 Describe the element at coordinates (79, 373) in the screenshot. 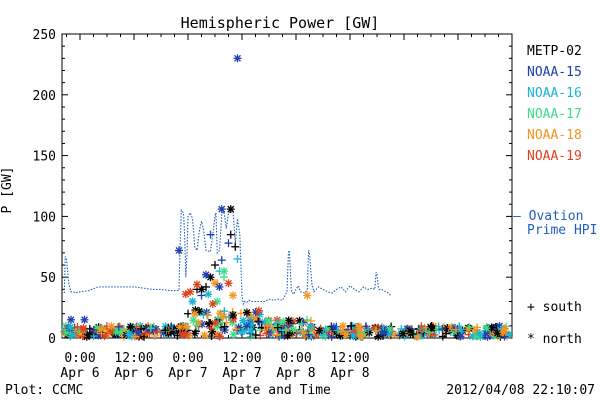

I see `x-tick-label-date: Apr 6` at that location.